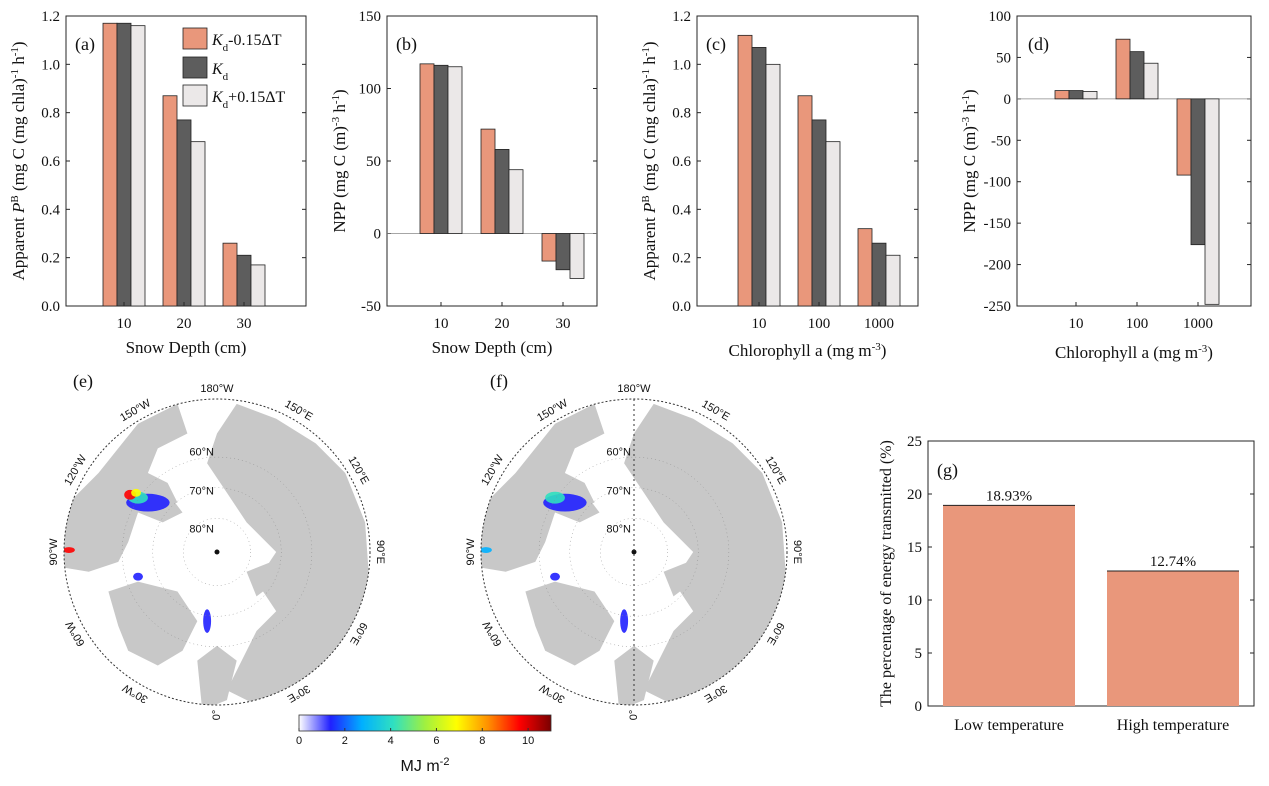  What do you see at coordinates (919, 654) in the screenshot?
I see `y-tick-label: 5` at bounding box center [919, 654].